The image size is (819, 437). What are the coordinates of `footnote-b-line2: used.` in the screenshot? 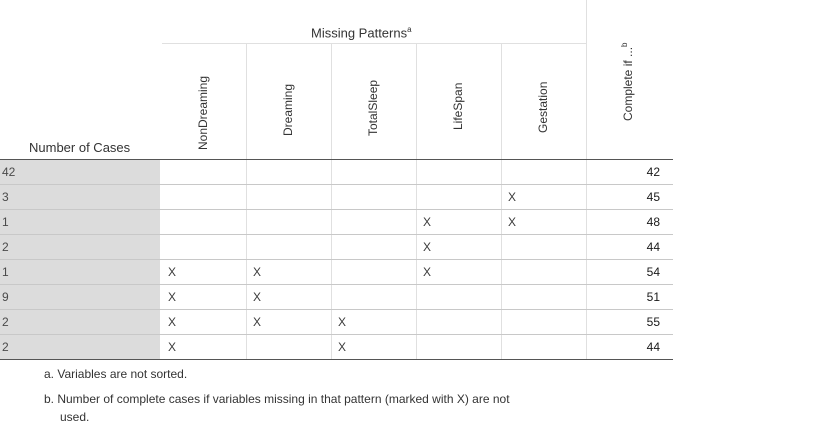 It's located at (75, 417).